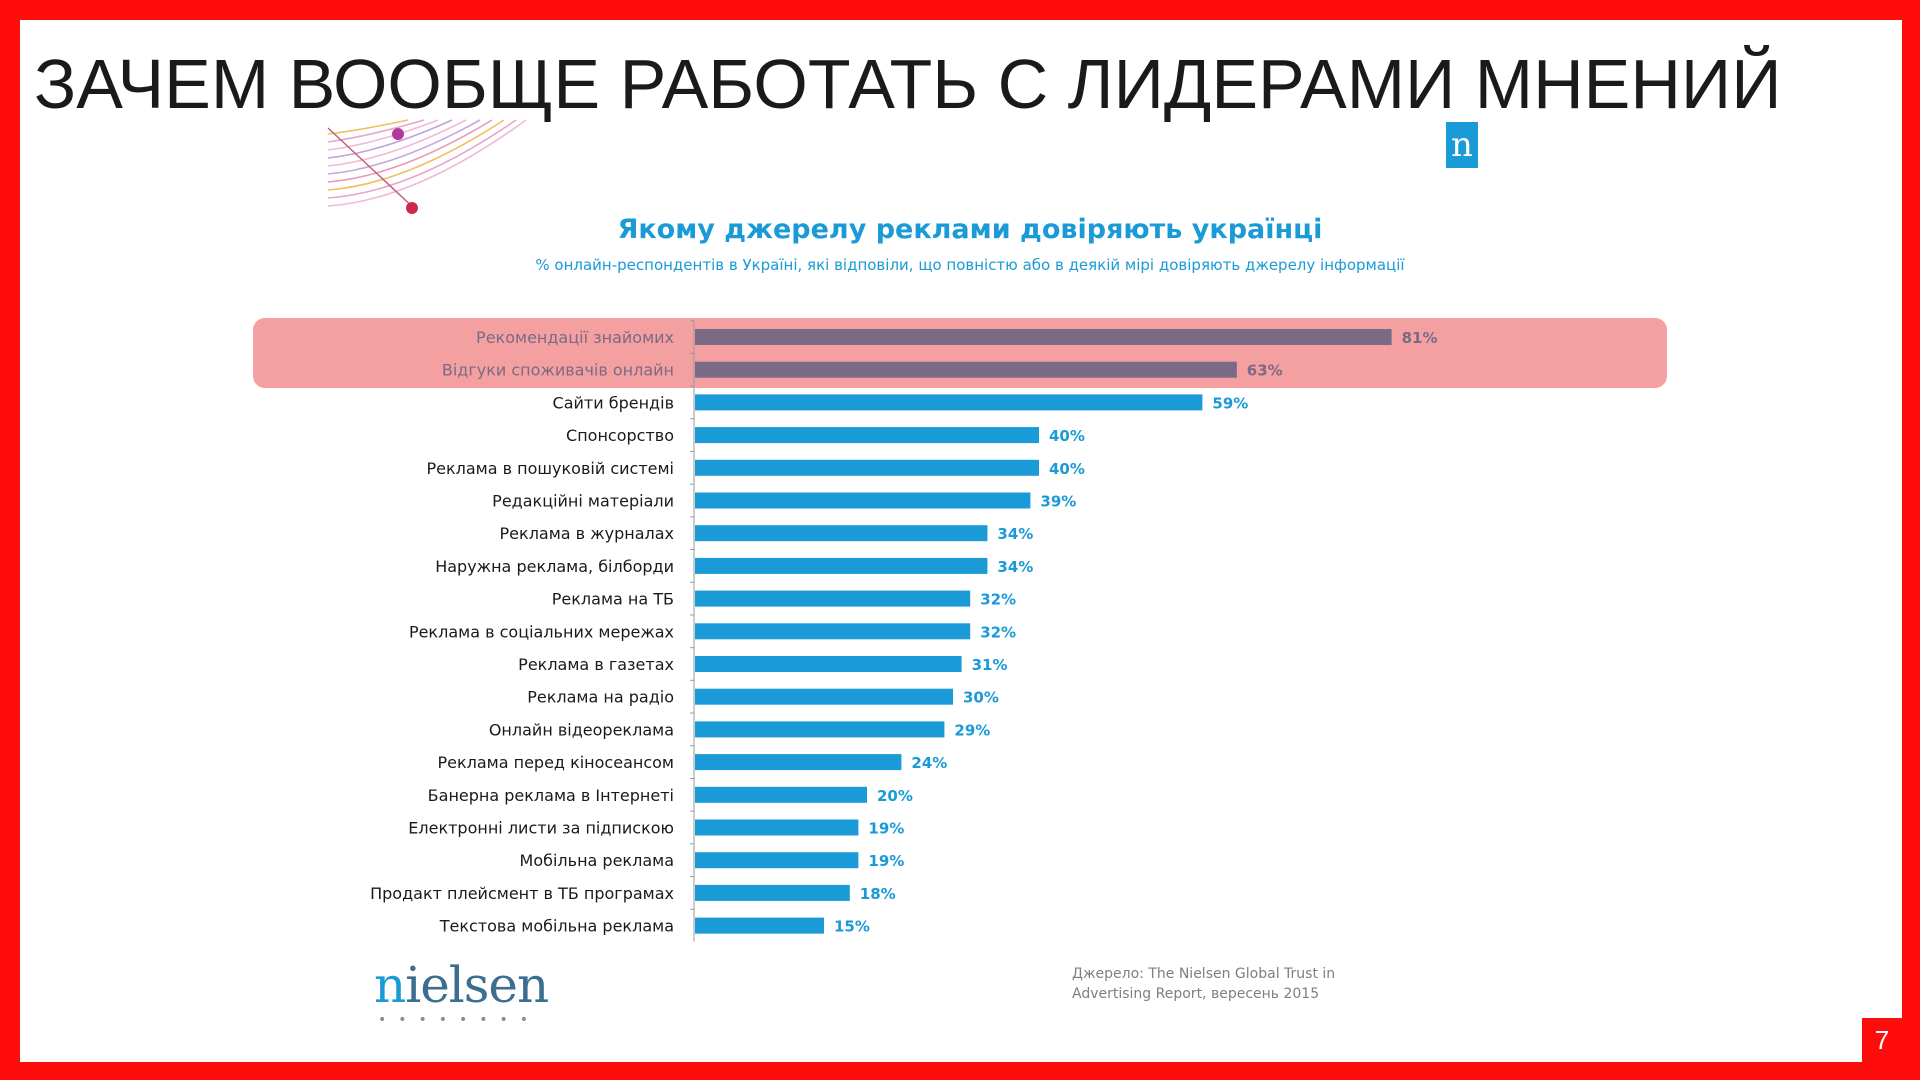 The image size is (1920, 1080). What do you see at coordinates (620, 435) in the screenshot?
I see `category-label: Спонсорство` at bounding box center [620, 435].